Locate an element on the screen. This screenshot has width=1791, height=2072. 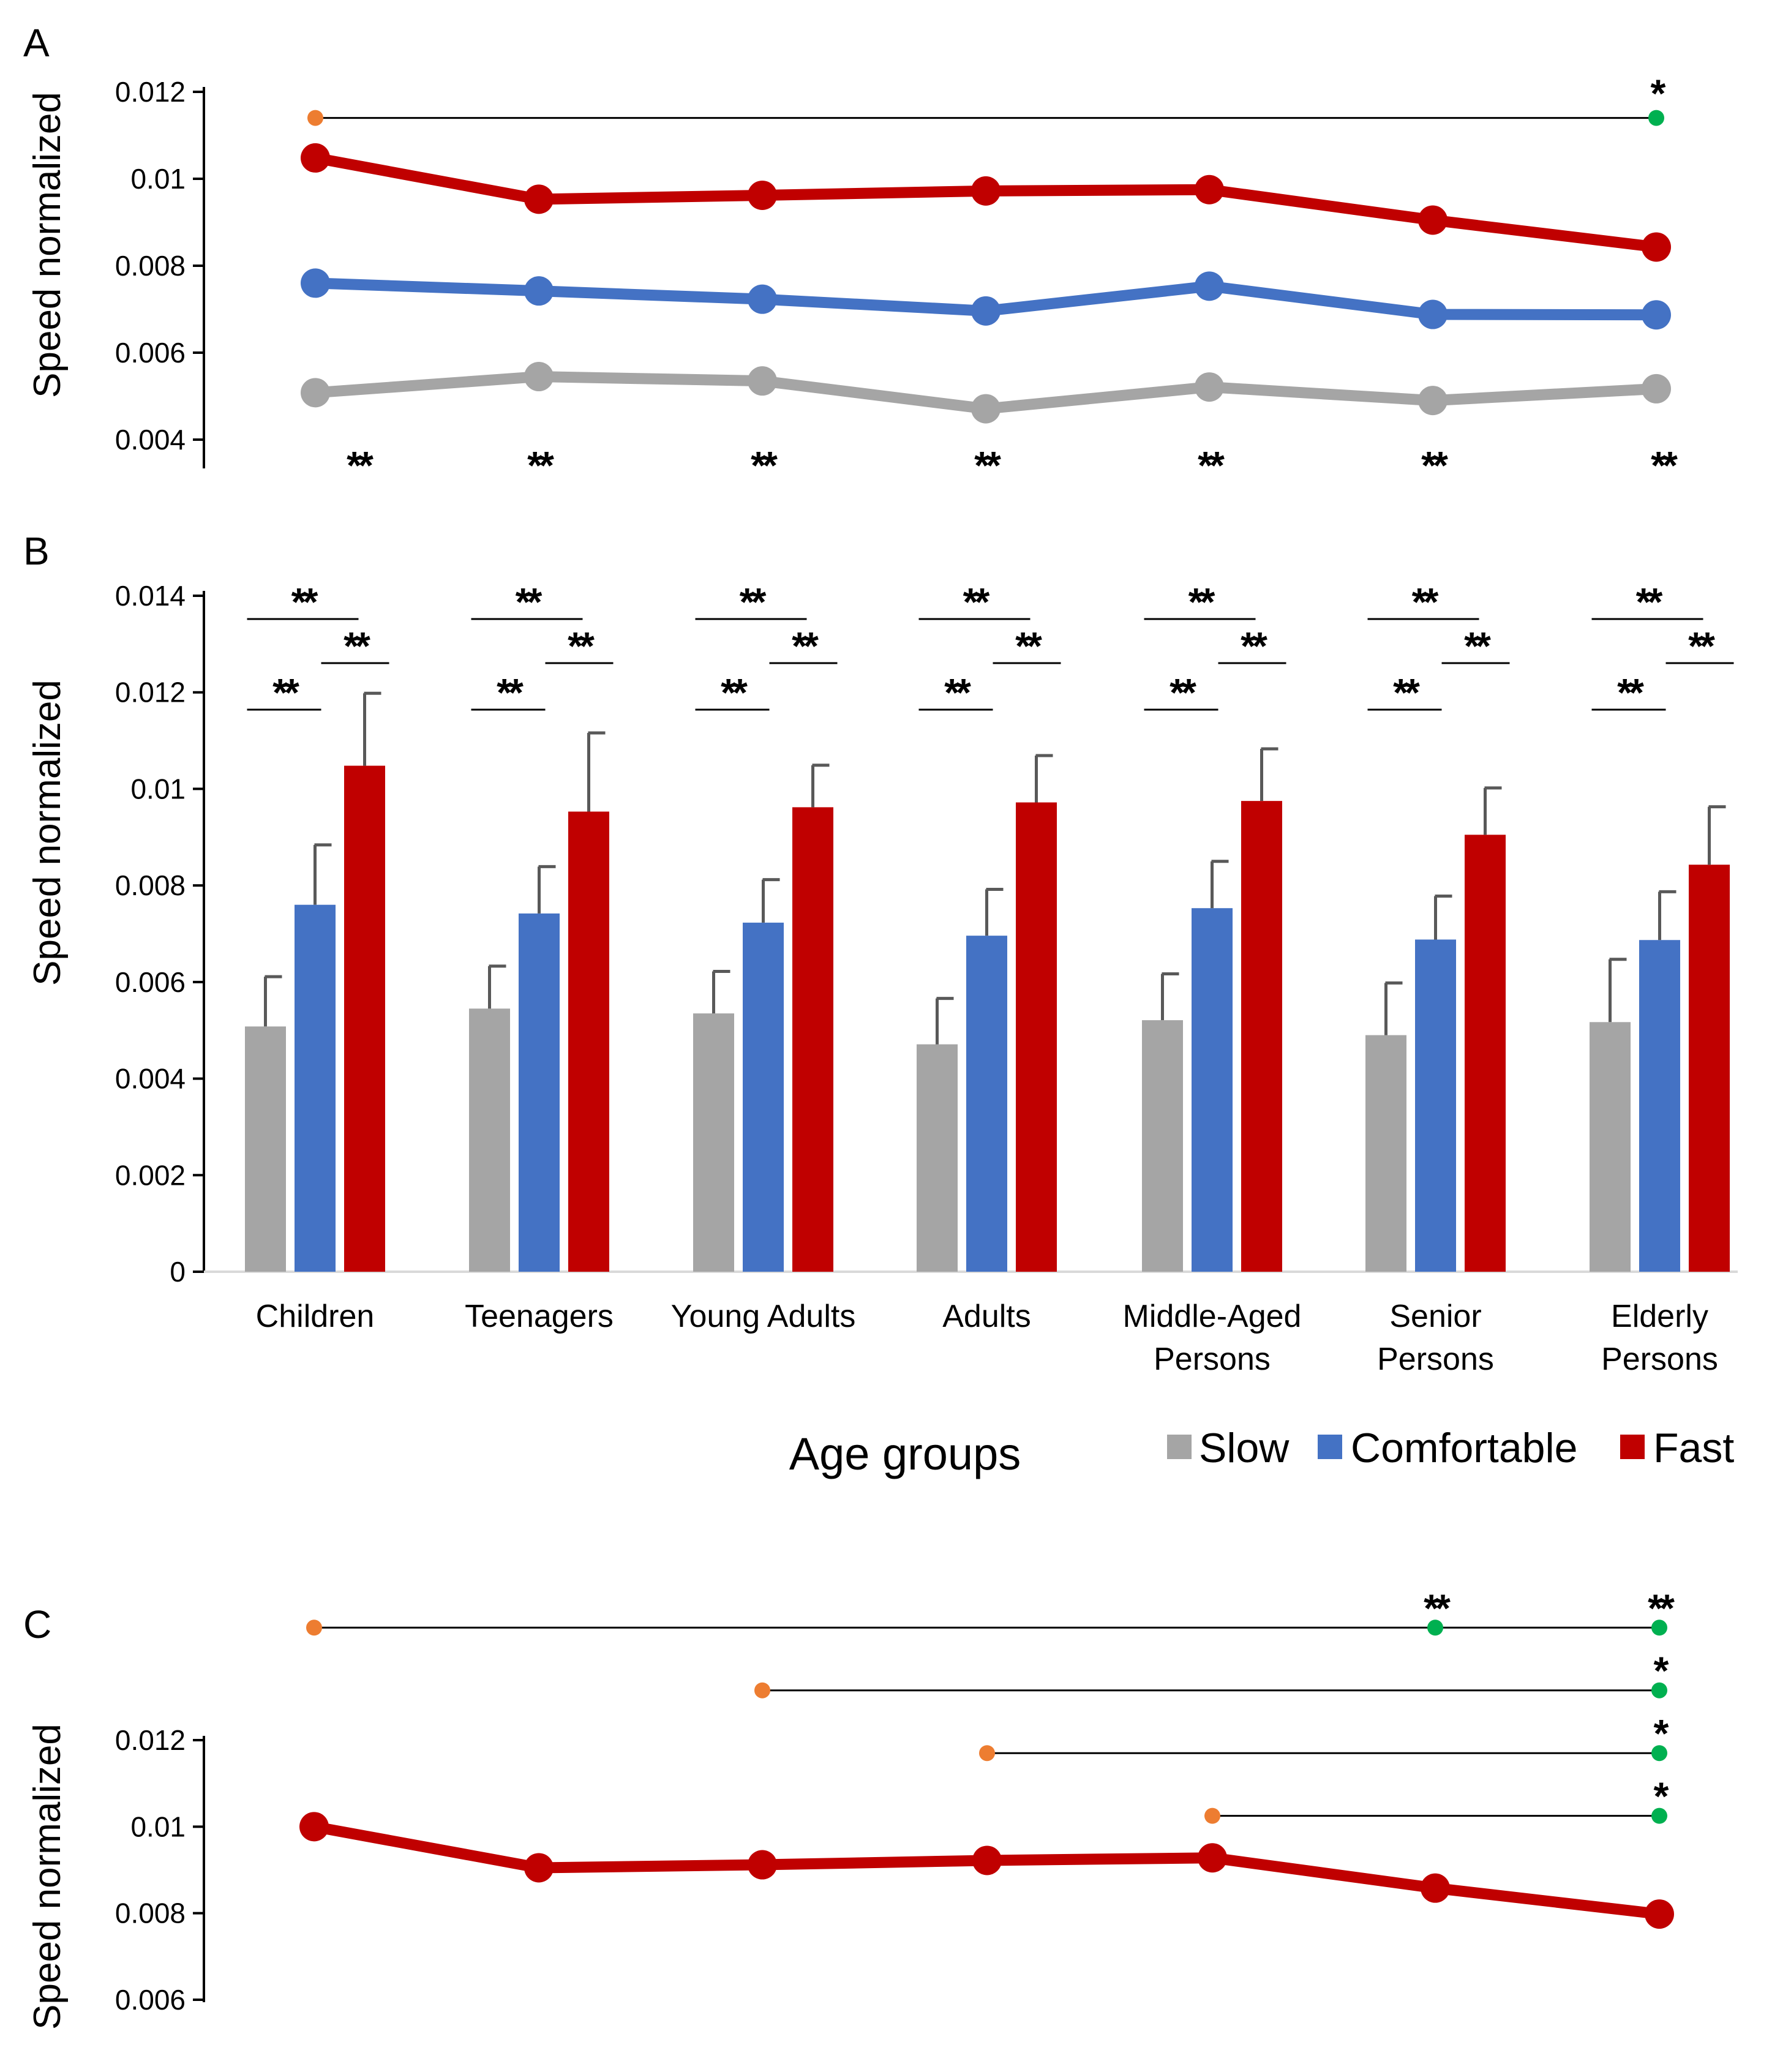
x-category-label-adults: Adults is located at coordinates (987, 1316).